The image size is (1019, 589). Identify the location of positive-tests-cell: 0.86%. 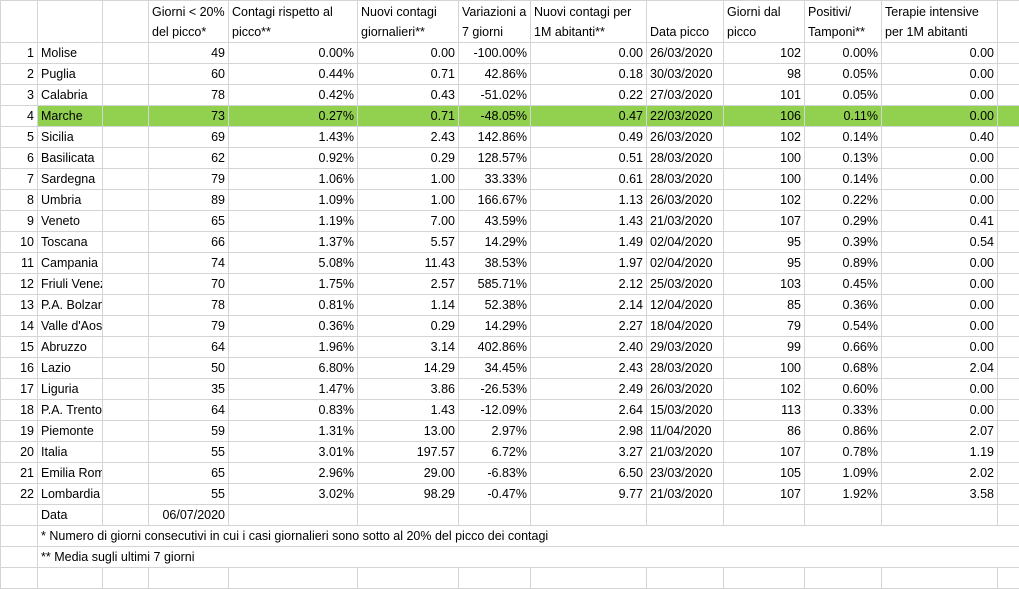
(843, 431).